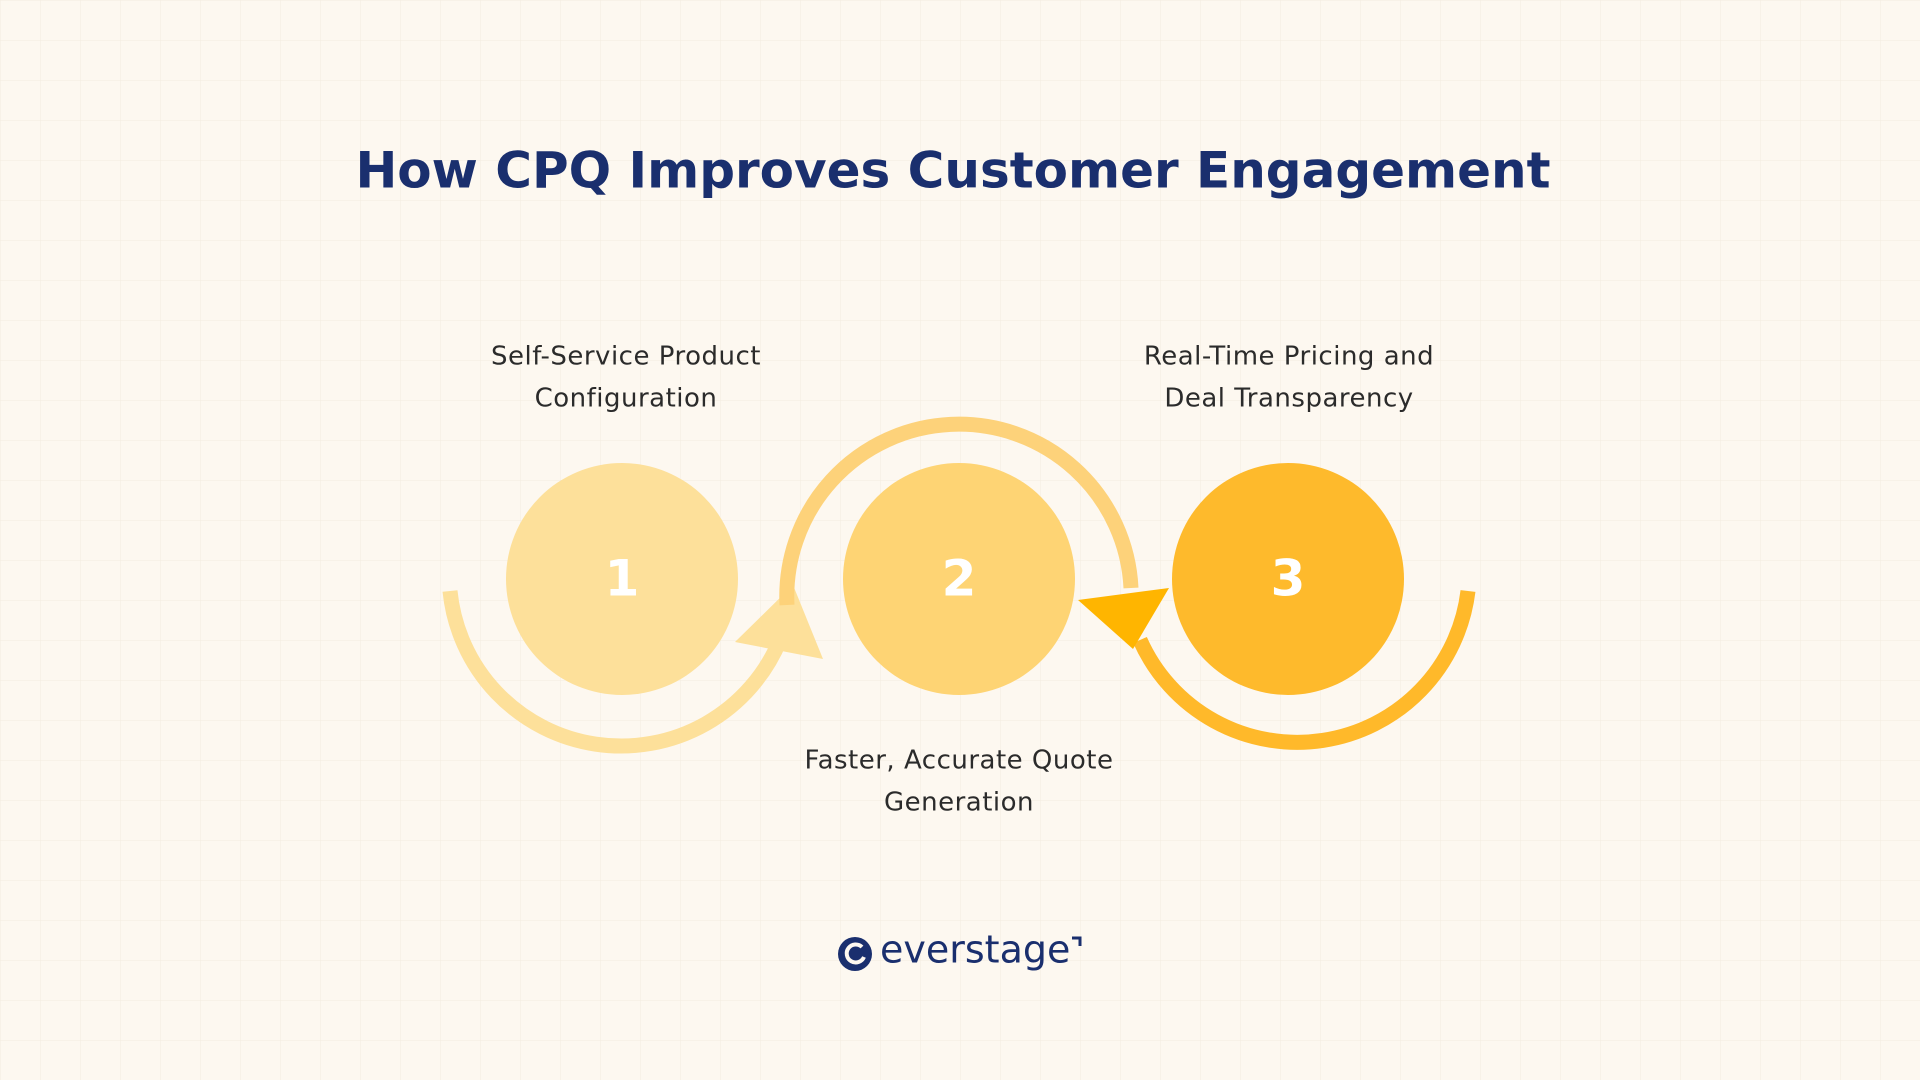  I want to click on step-label: Faster, Accurate Quote, so click(959, 761).